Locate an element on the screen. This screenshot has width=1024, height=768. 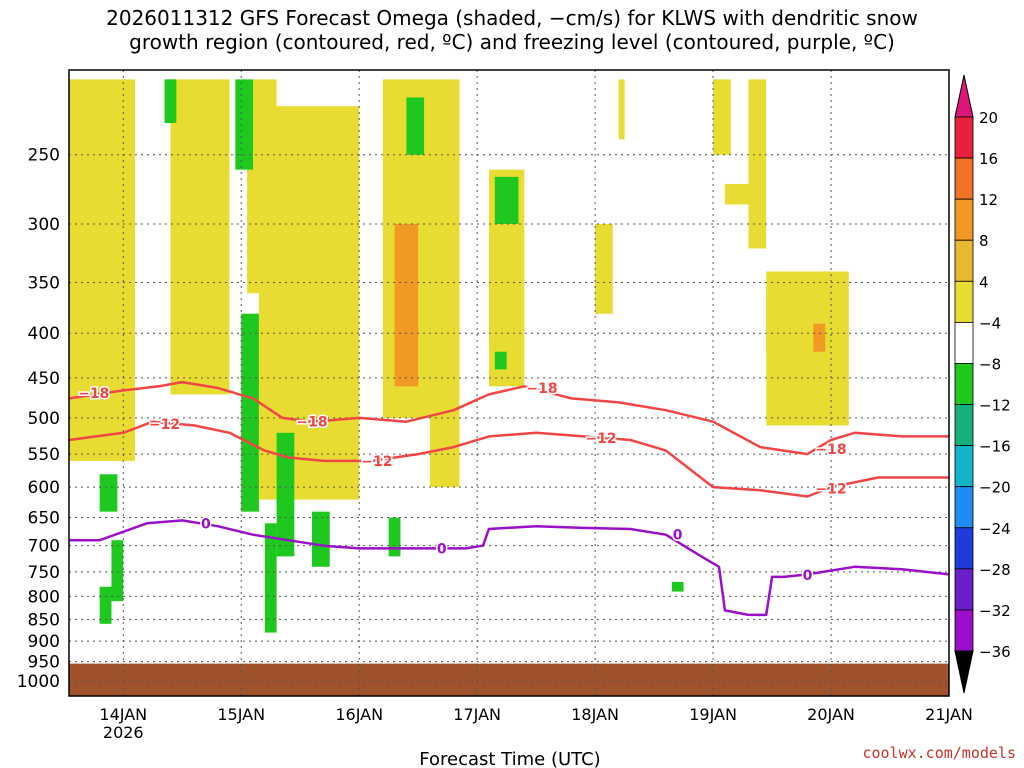
colorbar-label: 8 is located at coordinates (984, 241).